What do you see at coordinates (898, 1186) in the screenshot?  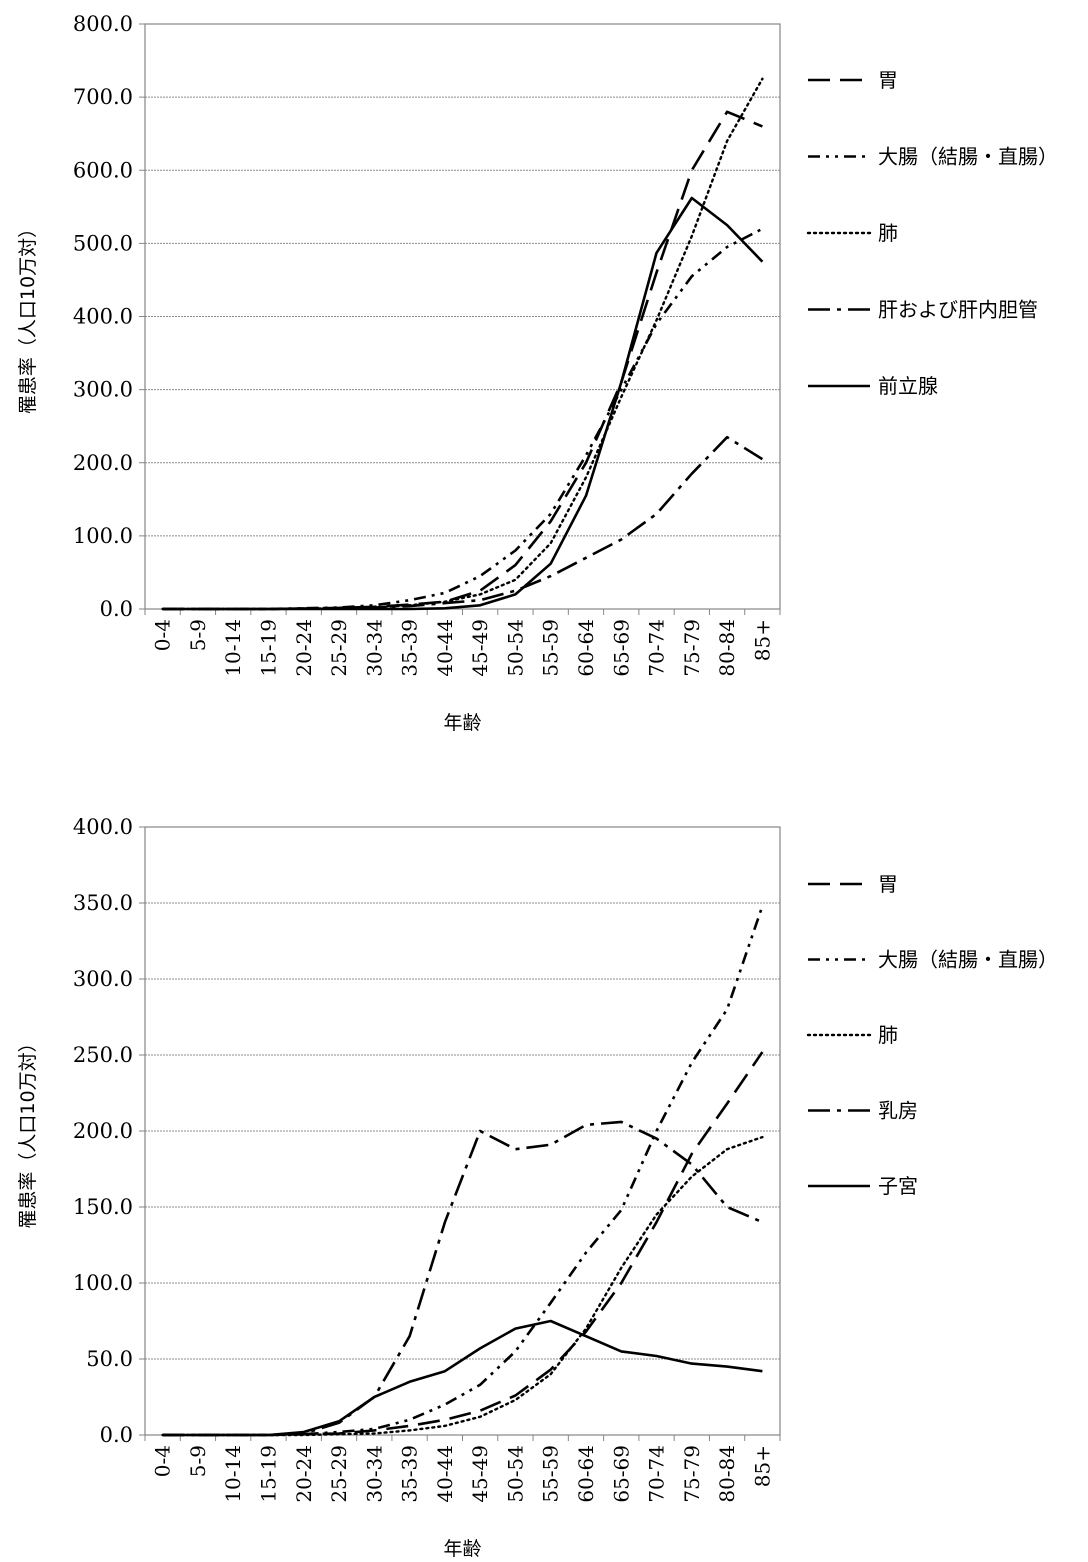 I see `legend-label: 子宮` at bounding box center [898, 1186].